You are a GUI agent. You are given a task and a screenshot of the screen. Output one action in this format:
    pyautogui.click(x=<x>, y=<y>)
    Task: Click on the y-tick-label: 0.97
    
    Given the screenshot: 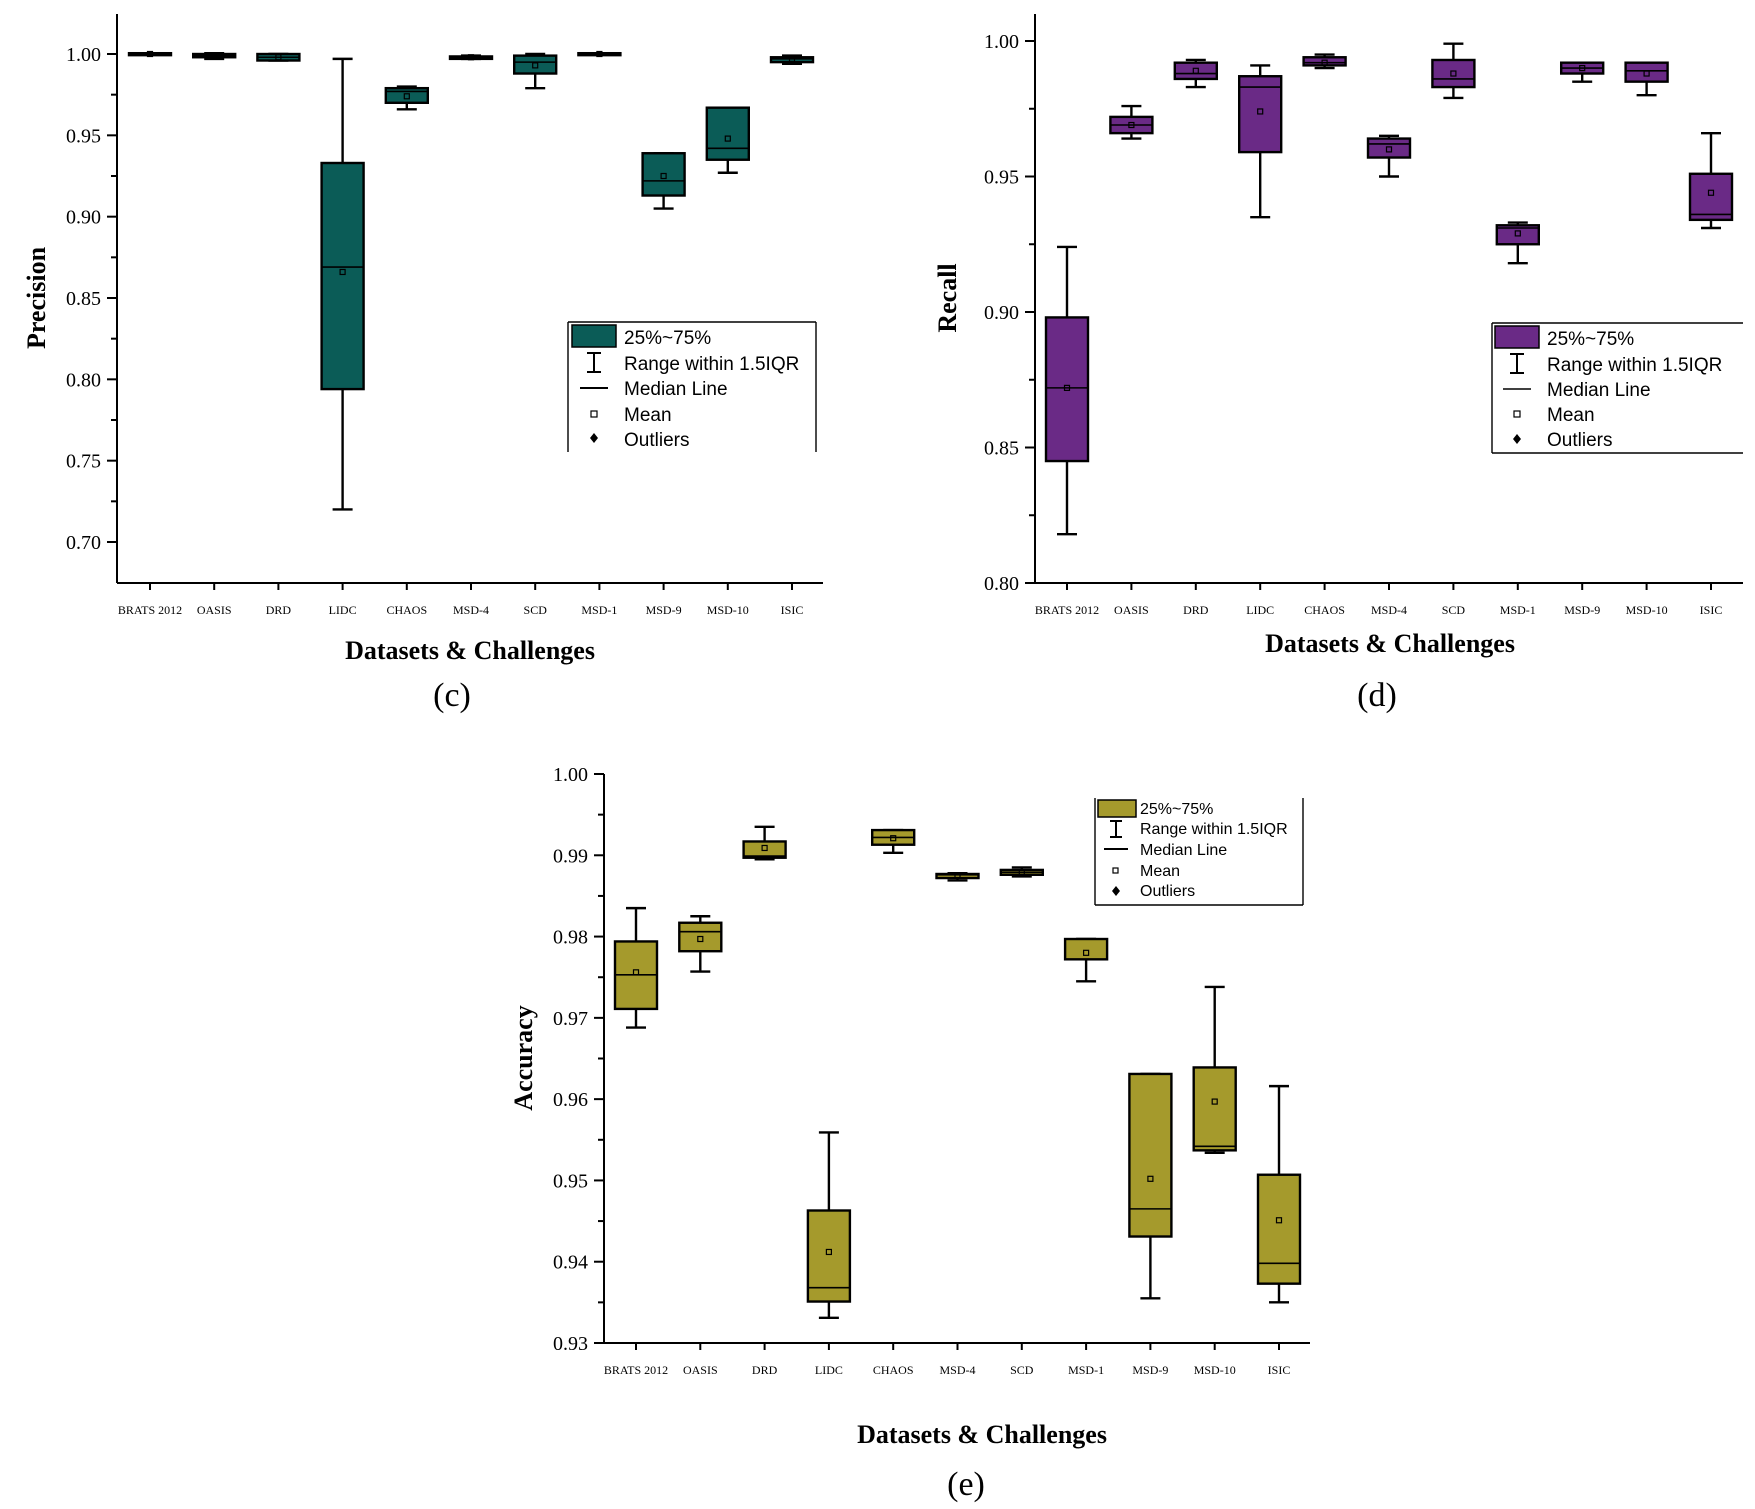 What is the action you would take?
    pyautogui.click(x=570, y=1019)
    